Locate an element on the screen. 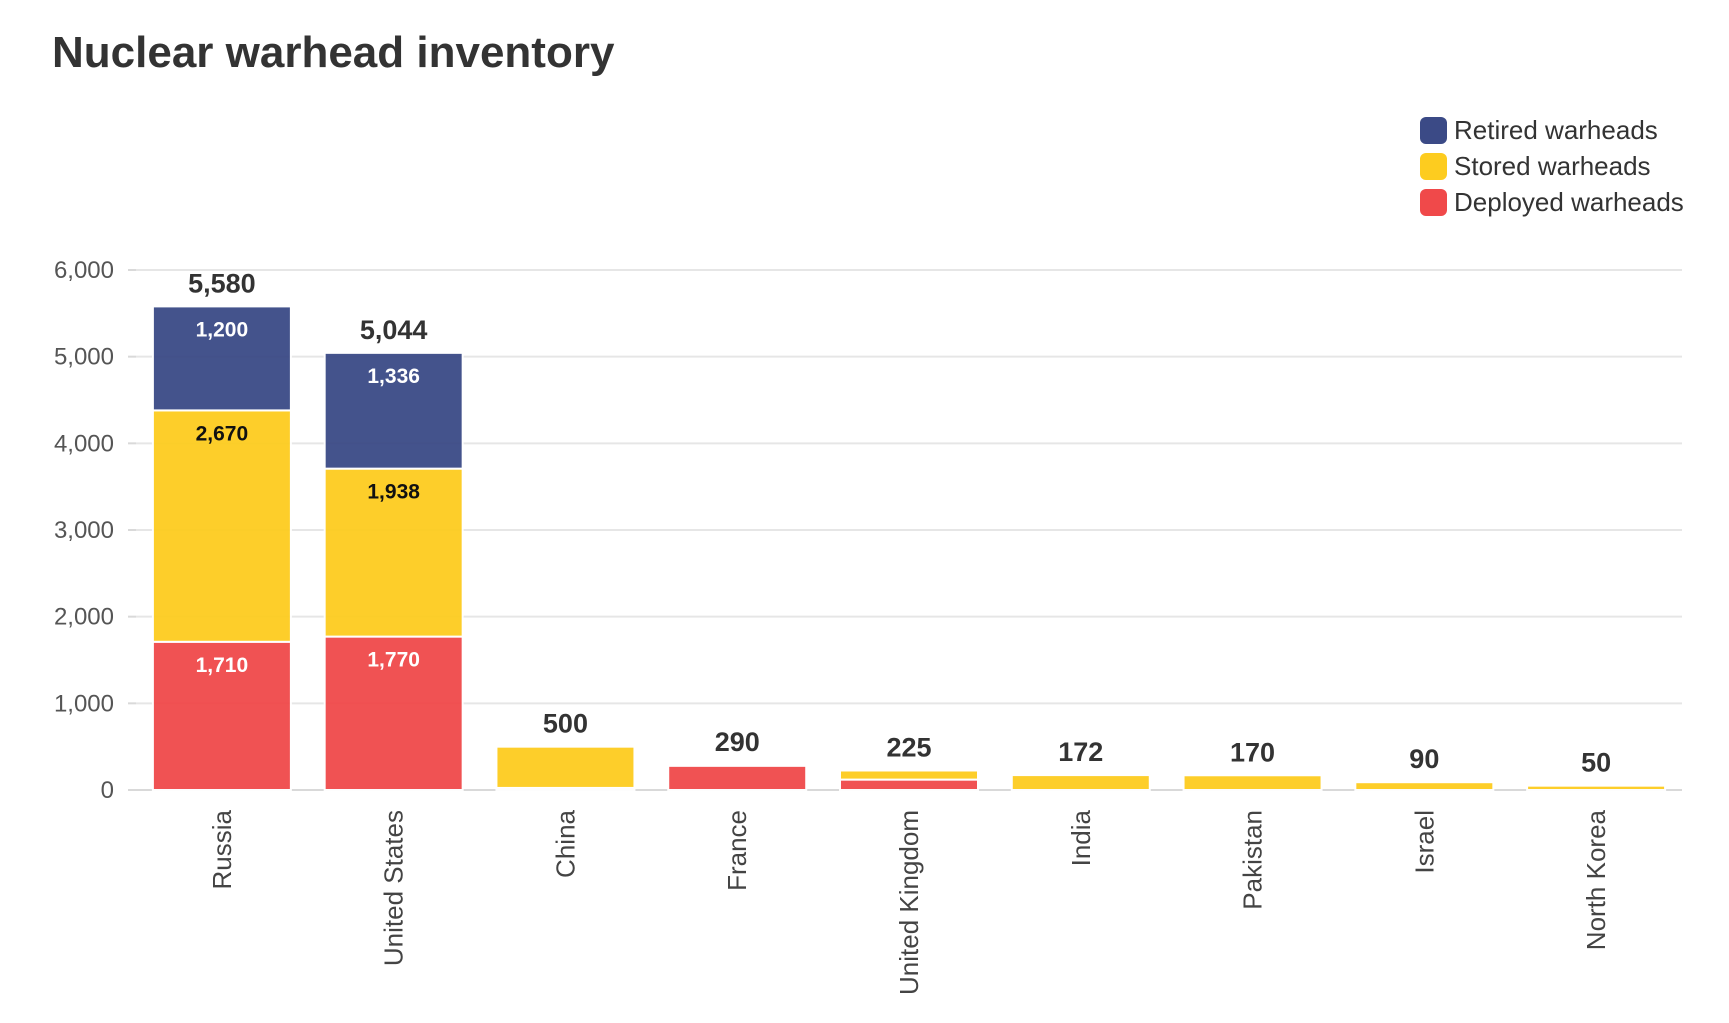 This screenshot has width=1729, height=1023. y-tick-label: 5,000 is located at coordinates (84, 357).